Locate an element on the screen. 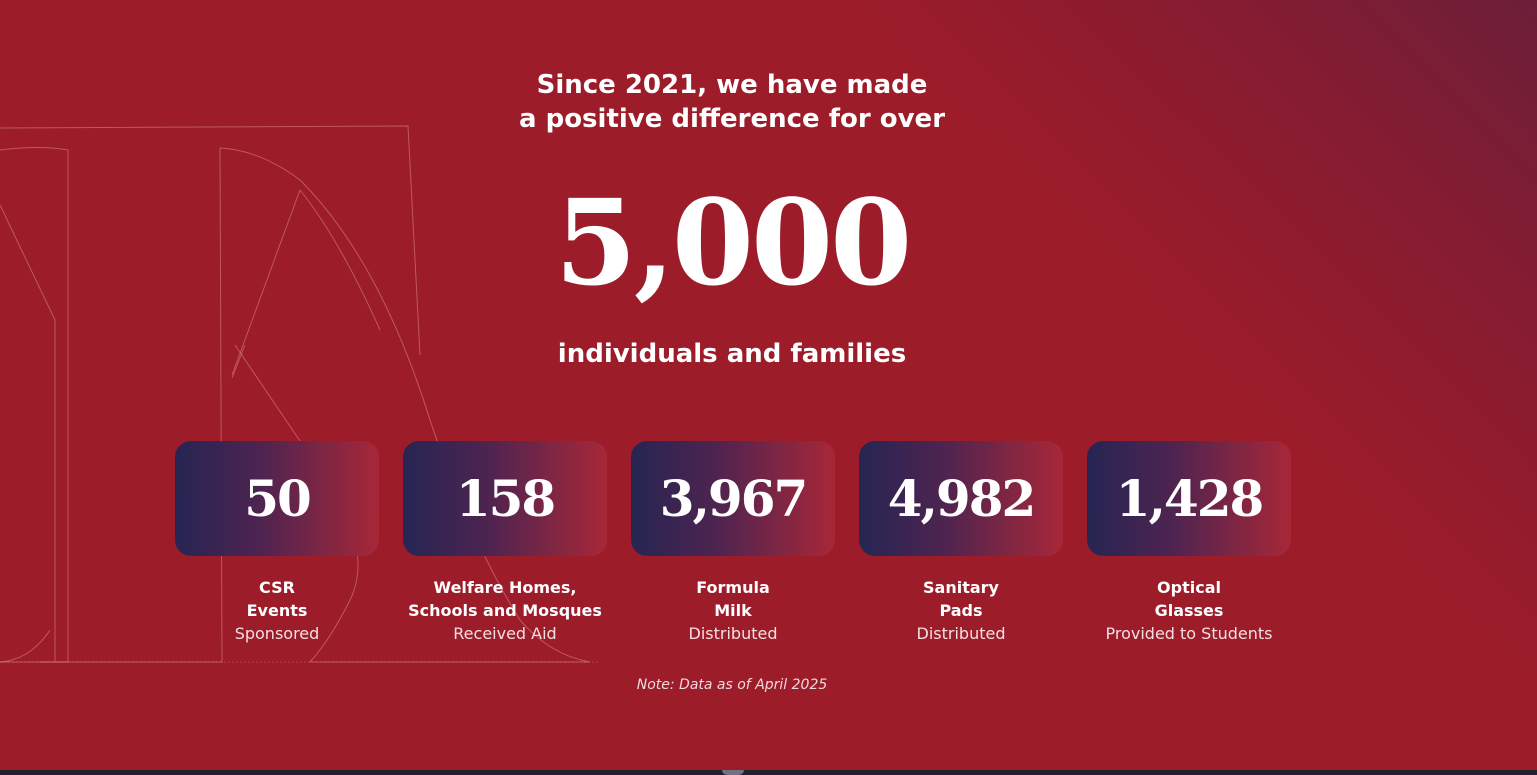  stat-label-line-3: Received Aid is located at coordinates (505, 633).